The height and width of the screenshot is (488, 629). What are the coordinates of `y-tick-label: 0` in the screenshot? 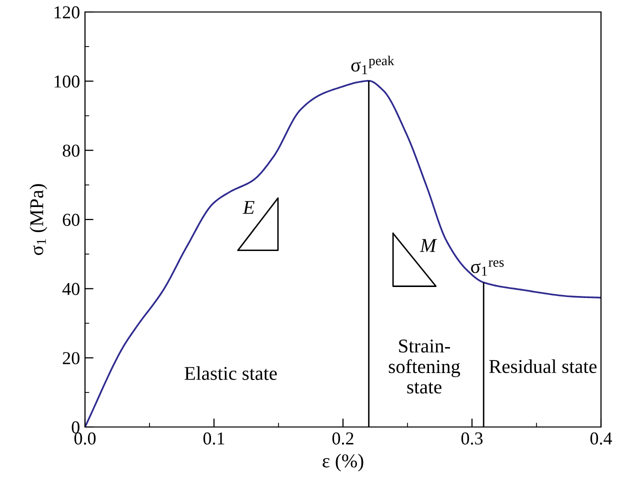 It's located at (76, 427).